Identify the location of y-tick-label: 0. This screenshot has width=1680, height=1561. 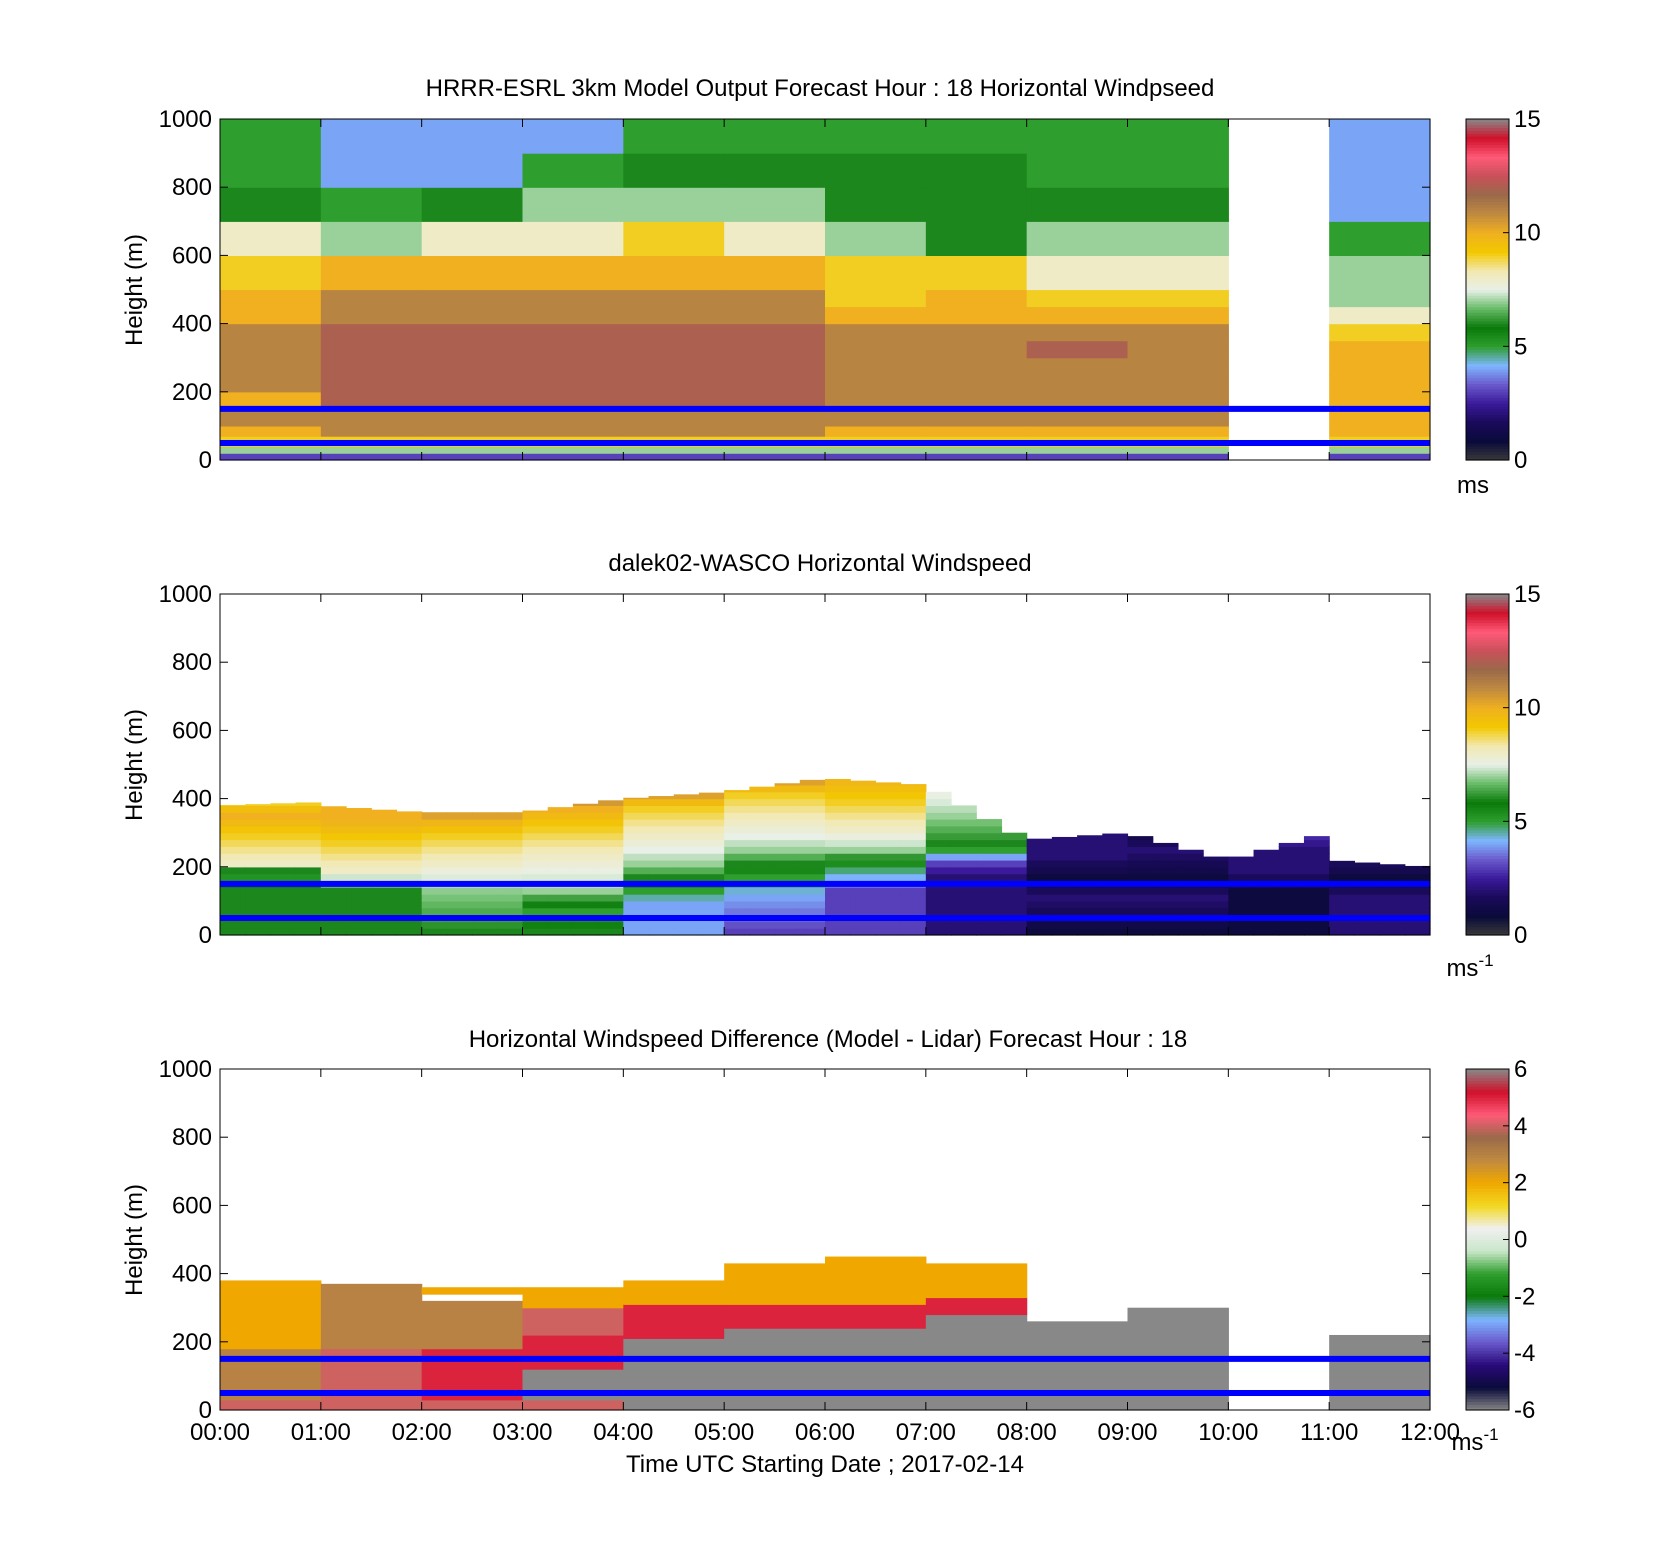
(205, 460).